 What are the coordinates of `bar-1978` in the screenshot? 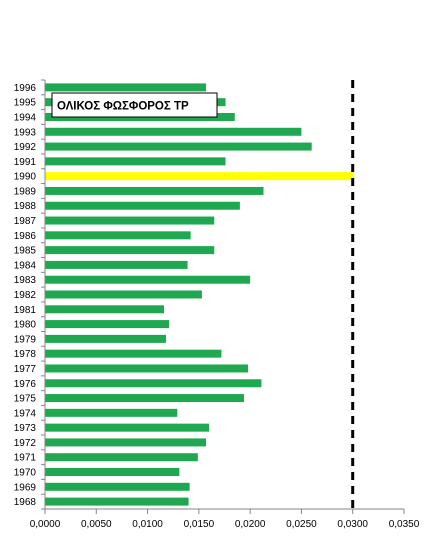 It's located at (133, 353).